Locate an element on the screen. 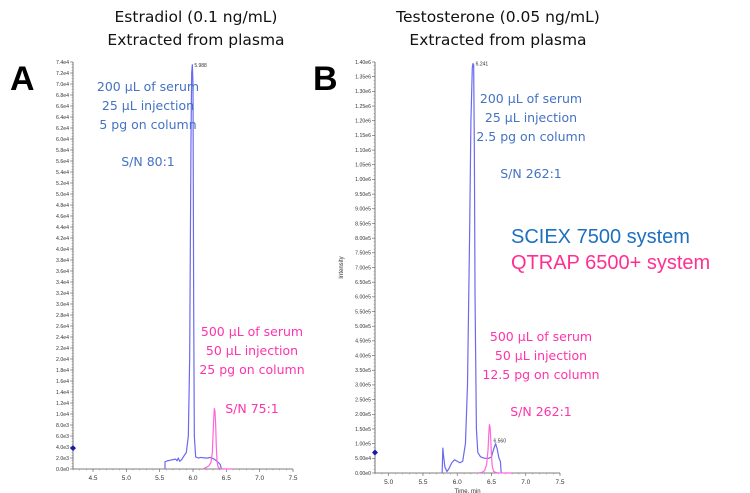 The image size is (750, 493). x-tick-label: 6.0 is located at coordinates (457, 482).